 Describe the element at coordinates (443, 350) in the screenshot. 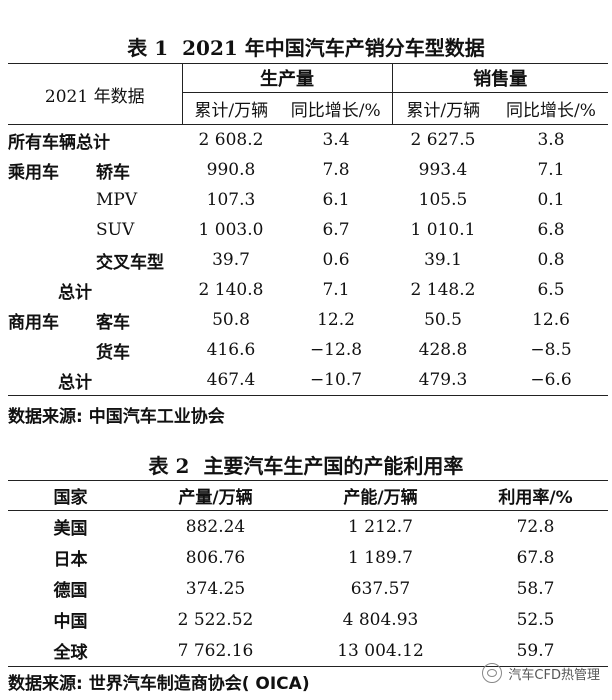

I see `sales-cumulative-cell: 428.8` at that location.